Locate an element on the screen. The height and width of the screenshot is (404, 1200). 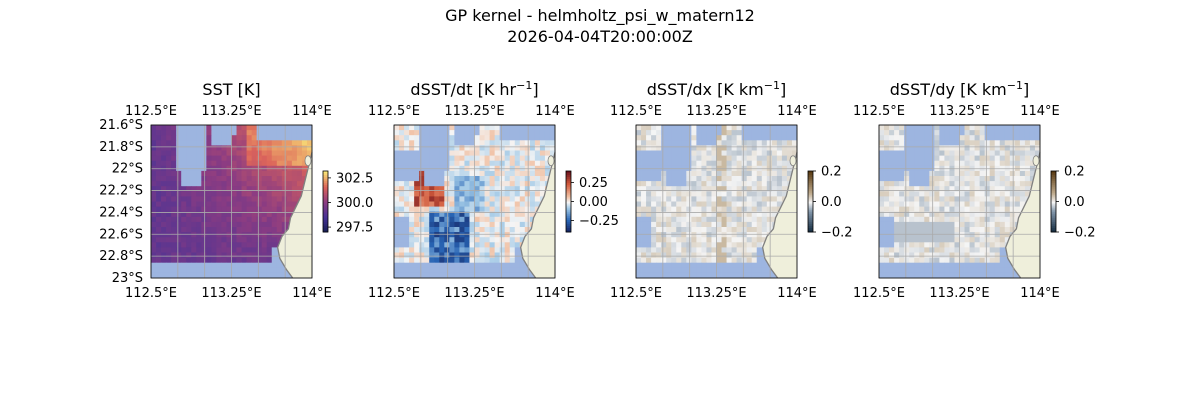
panel-title: dSST/dt [K hr−1] is located at coordinates (474, 89).